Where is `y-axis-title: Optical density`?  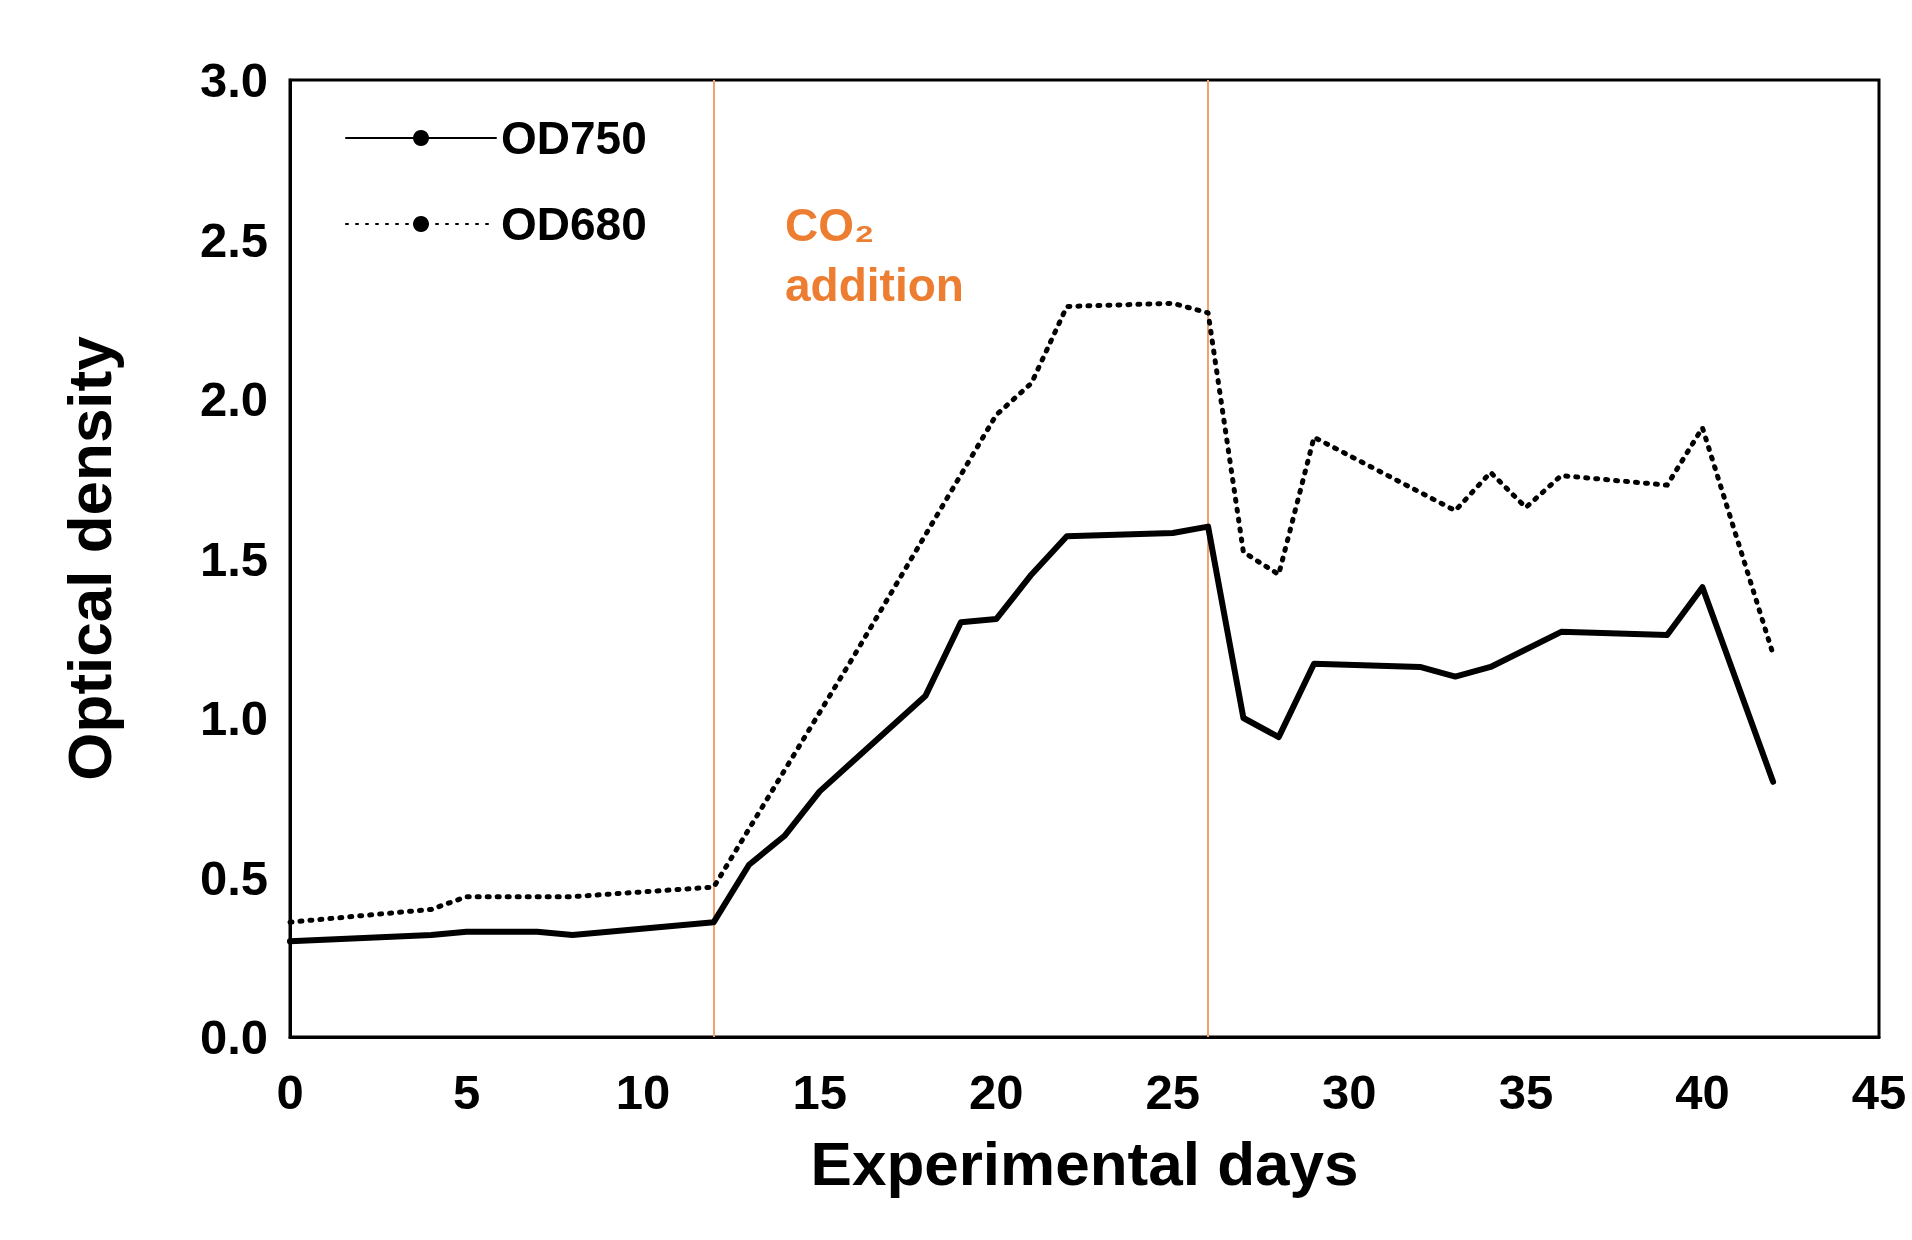 y-axis-title: Optical density is located at coordinates (89, 558).